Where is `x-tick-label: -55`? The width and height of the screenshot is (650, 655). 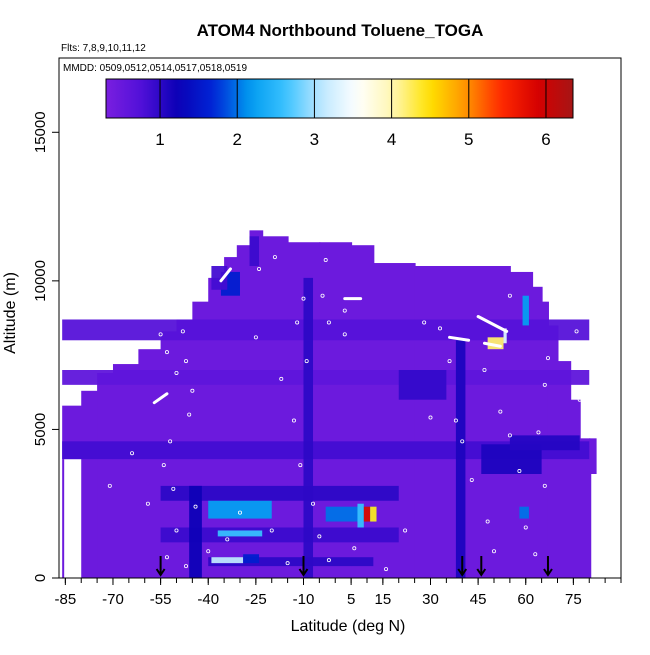 x-tick-label: -55 is located at coordinates (161, 599).